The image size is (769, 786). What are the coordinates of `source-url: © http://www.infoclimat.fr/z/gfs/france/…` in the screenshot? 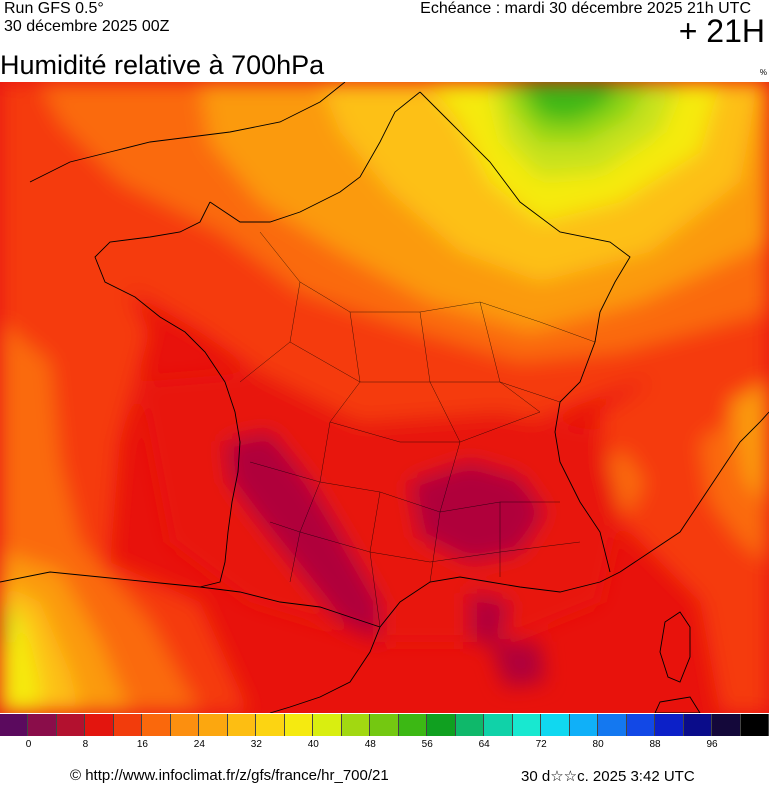 It's located at (229, 775).